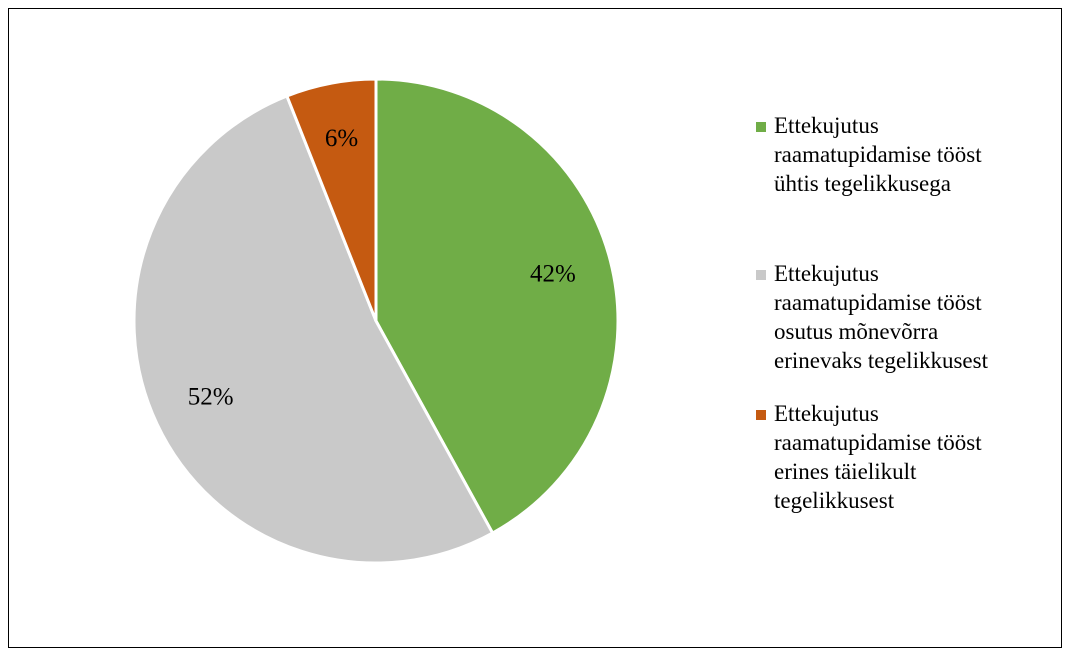 This screenshot has height=648, width=1070. Describe the element at coordinates (761, 415) in the screenshot. I see `legend-swatch-completely-different` at that location.